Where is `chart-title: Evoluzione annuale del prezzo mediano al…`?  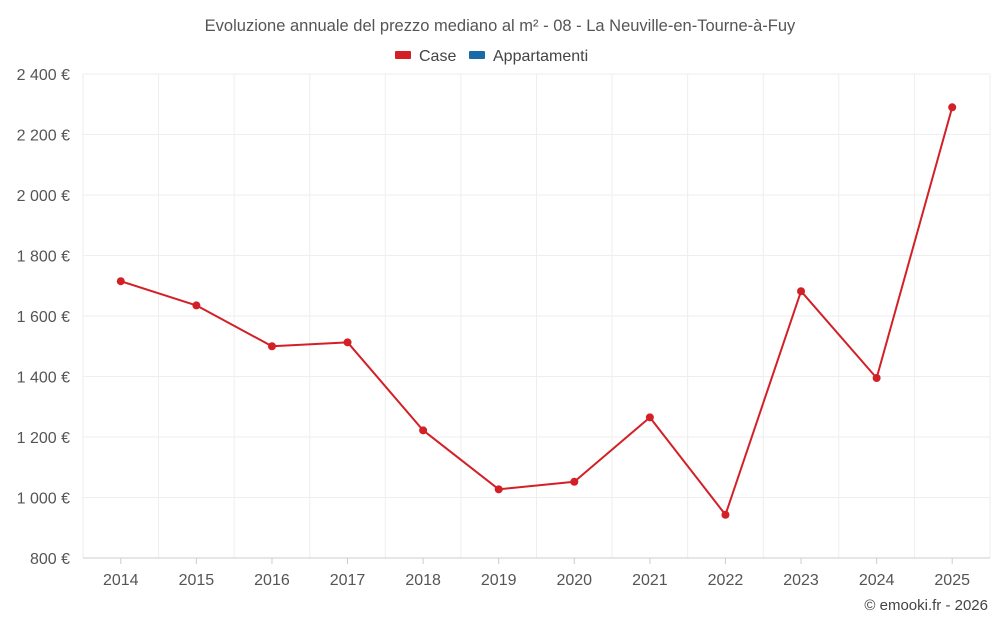 chart-title: Evoluzione annuale del prezzo mediano al… is located at coordinates (500, 26).